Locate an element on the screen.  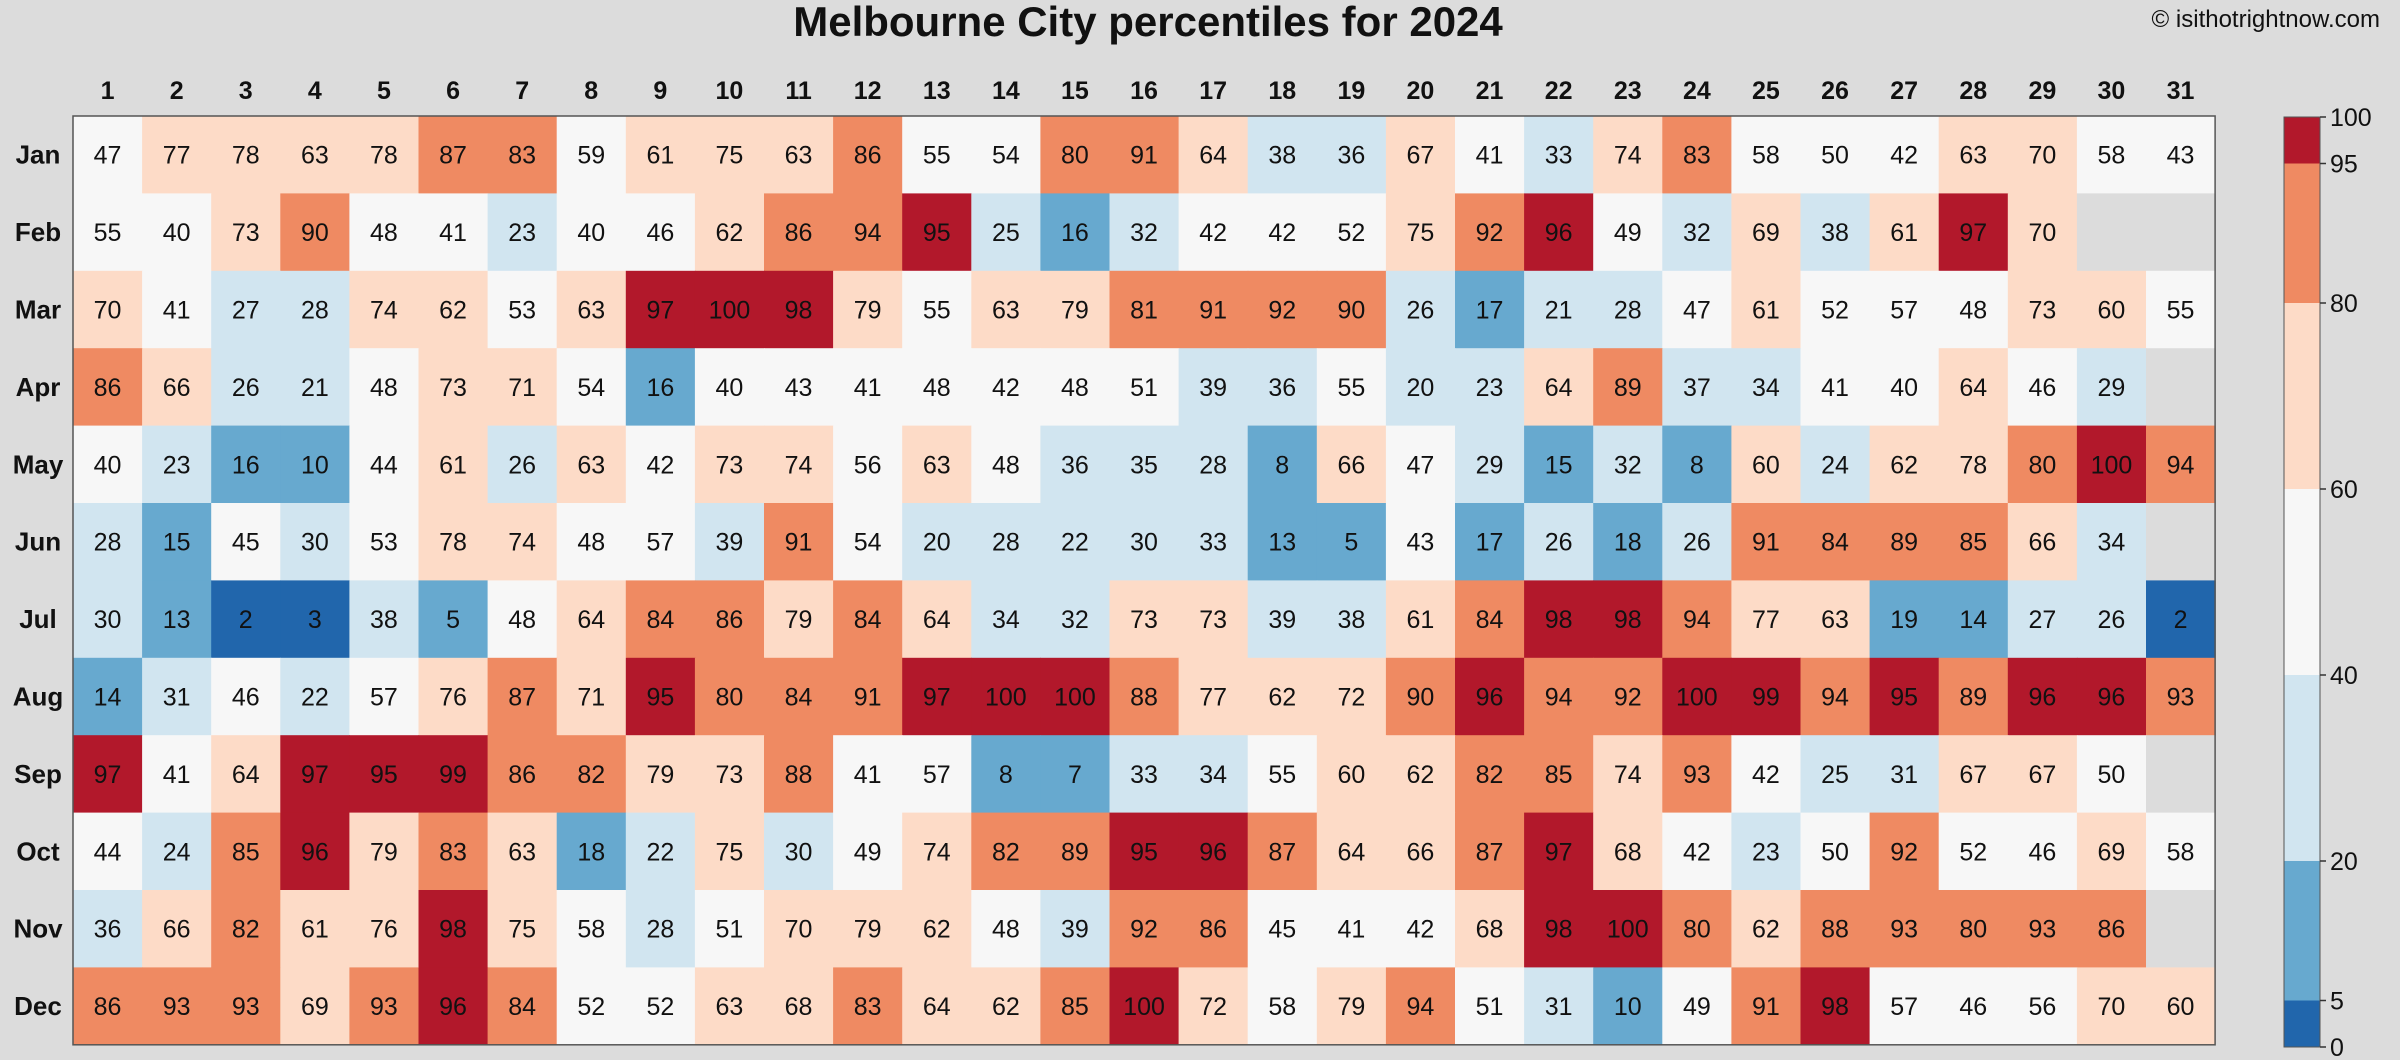
cell-value-label: 73 is located at coordinates (2042, 311).